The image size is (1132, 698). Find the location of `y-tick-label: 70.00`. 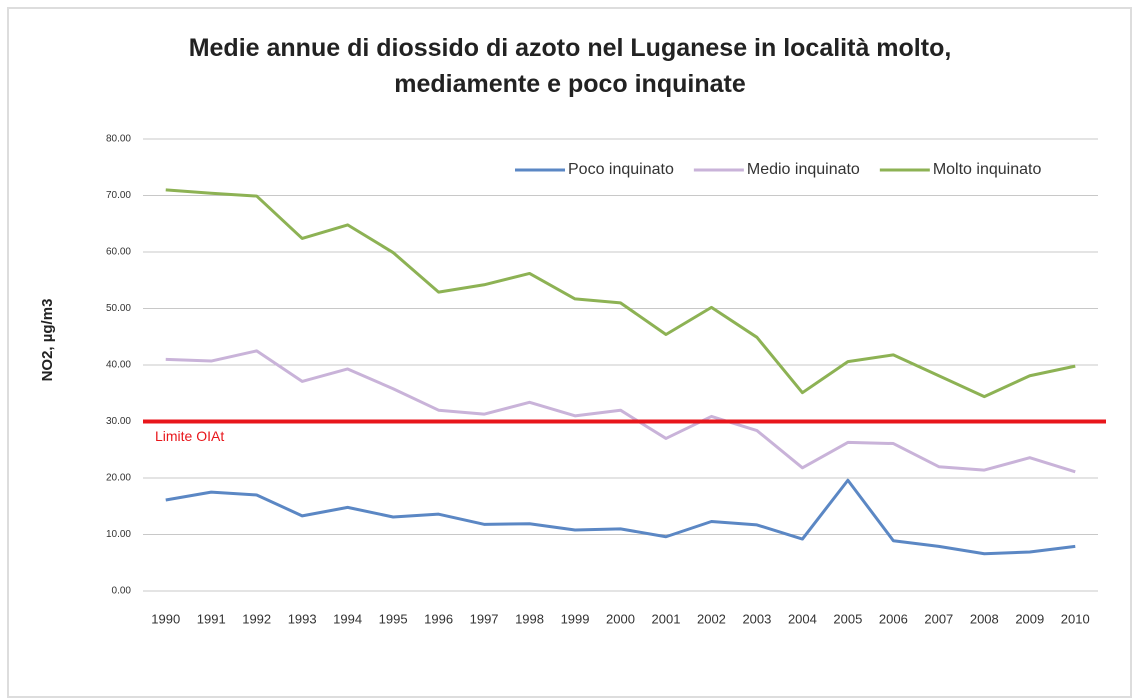

y-tick-label: 70.00 is located at coordinates (118, 195).